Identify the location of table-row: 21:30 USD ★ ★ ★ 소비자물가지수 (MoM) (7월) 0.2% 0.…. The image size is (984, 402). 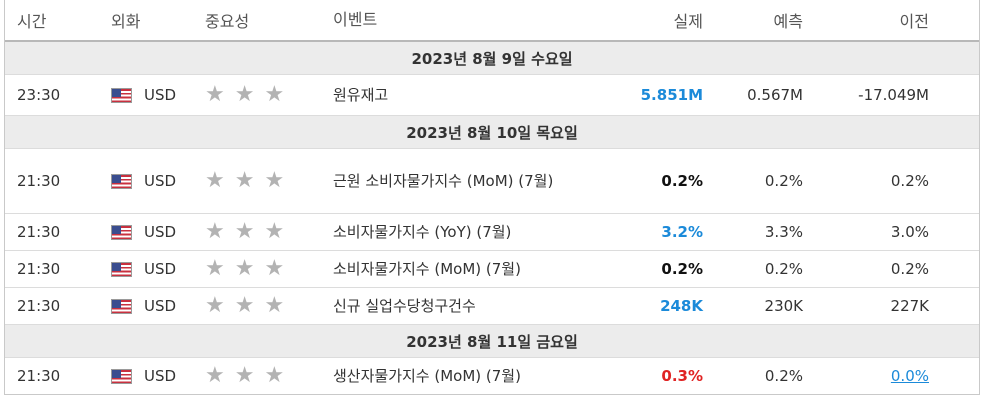
(492, 269).